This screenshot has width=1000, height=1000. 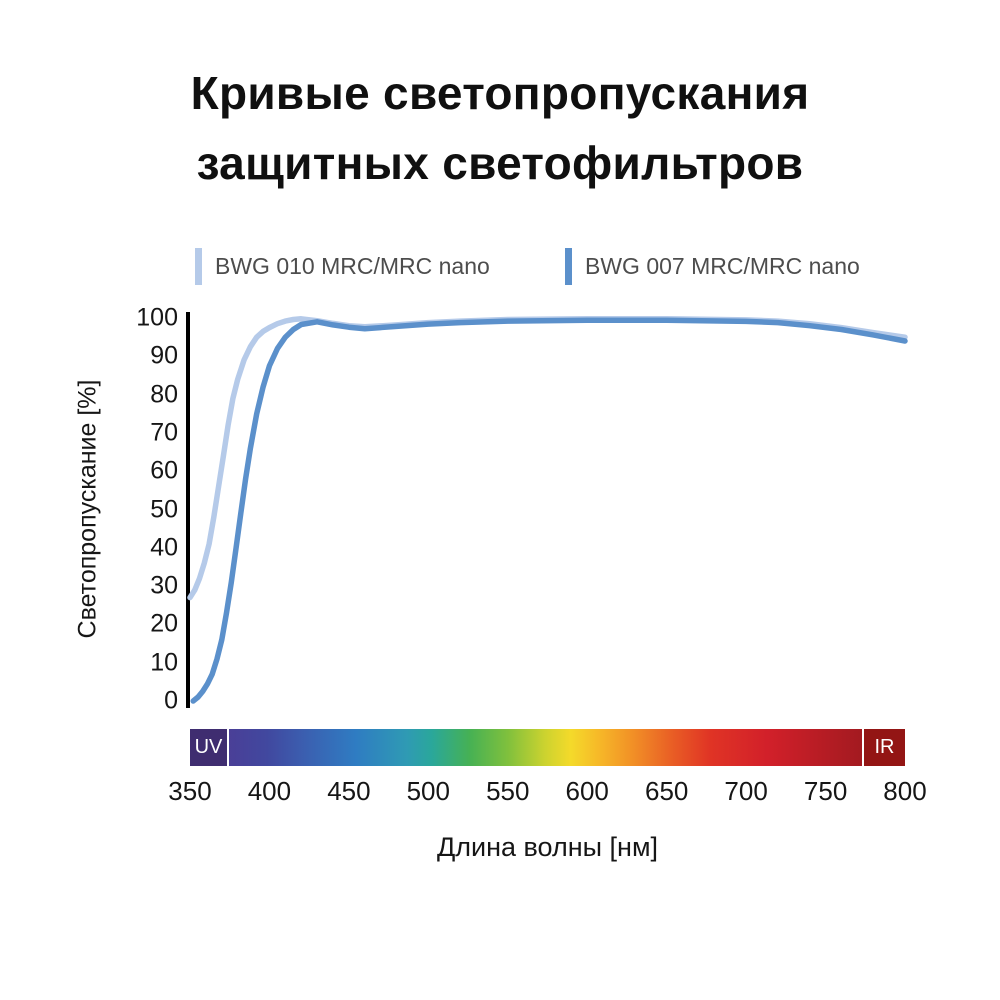 I want to click on legend-item-bwg007: BWG 007 MRC/MRC nano, so click(x=712, y=266).